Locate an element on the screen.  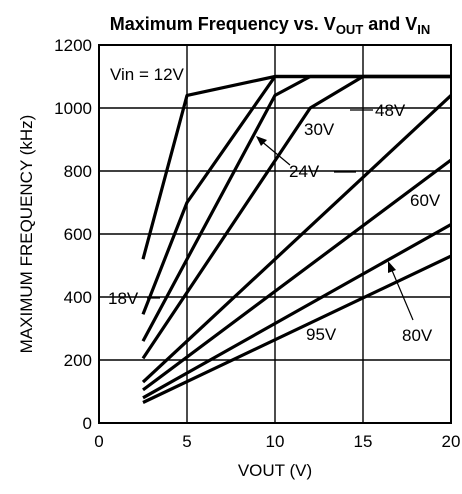
x-tick-label: 15 is located at coordinates (363, 441).